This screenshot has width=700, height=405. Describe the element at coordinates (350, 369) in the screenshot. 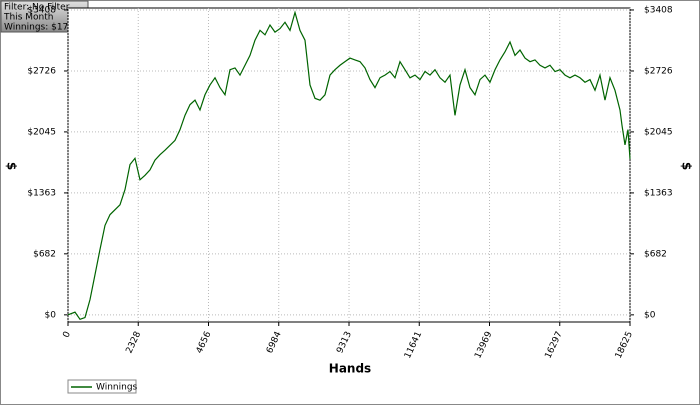

I see `x-axis-label: Hands` at that location.